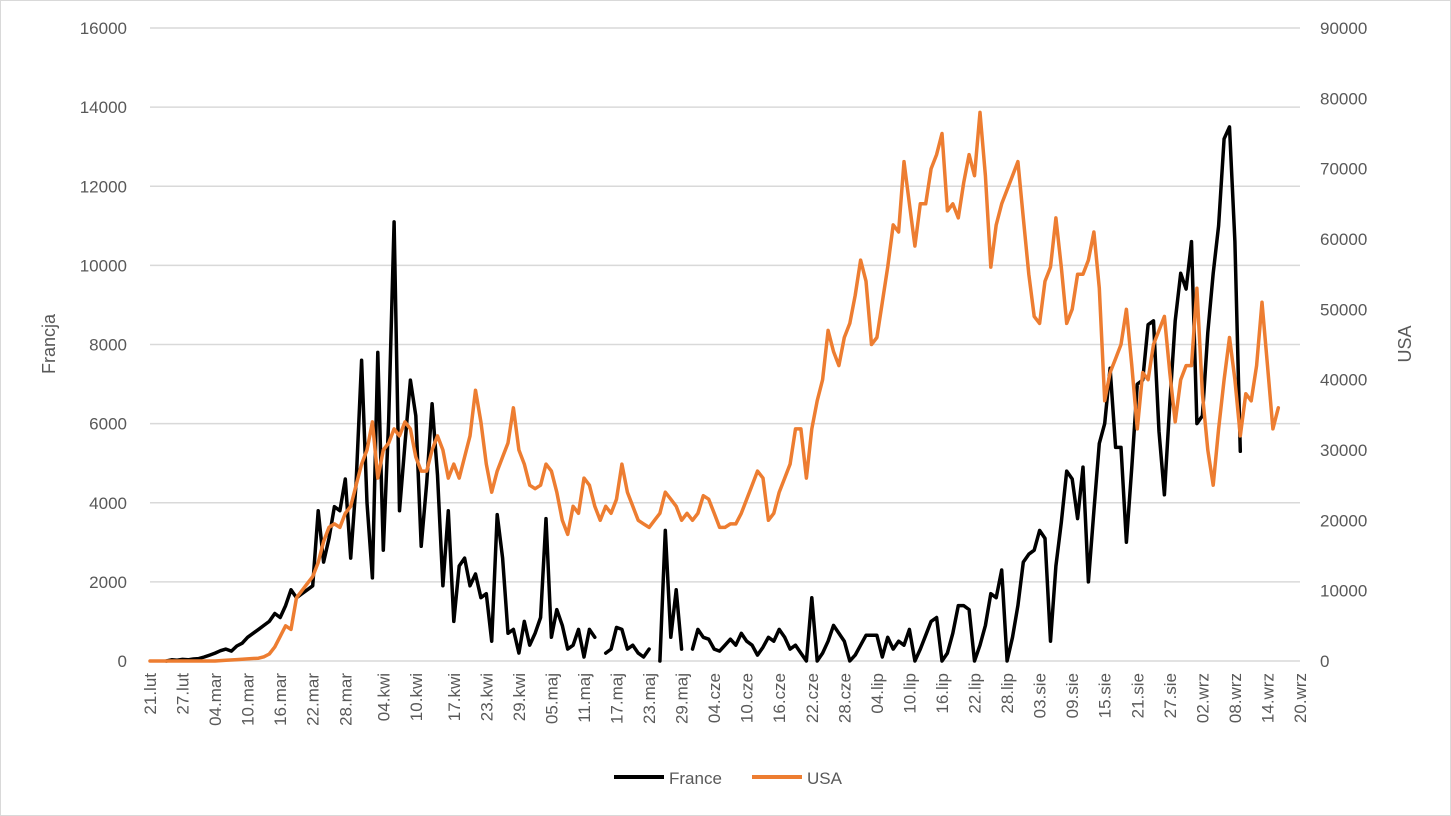  I want to click on x-tick-label: 04.lip, so click(877, 693).